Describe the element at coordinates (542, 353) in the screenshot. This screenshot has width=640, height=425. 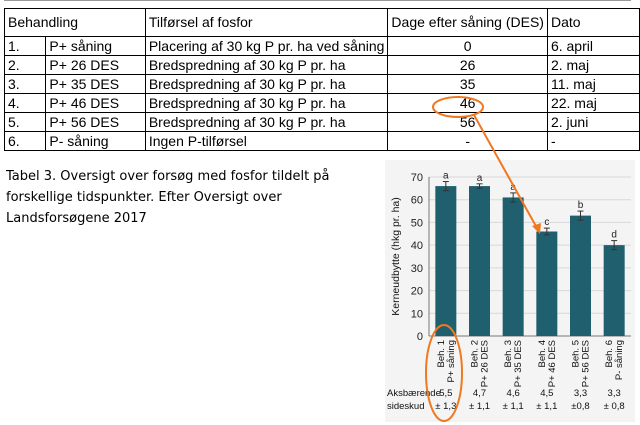
I see `x-category-label: Beh. 4` at that location.